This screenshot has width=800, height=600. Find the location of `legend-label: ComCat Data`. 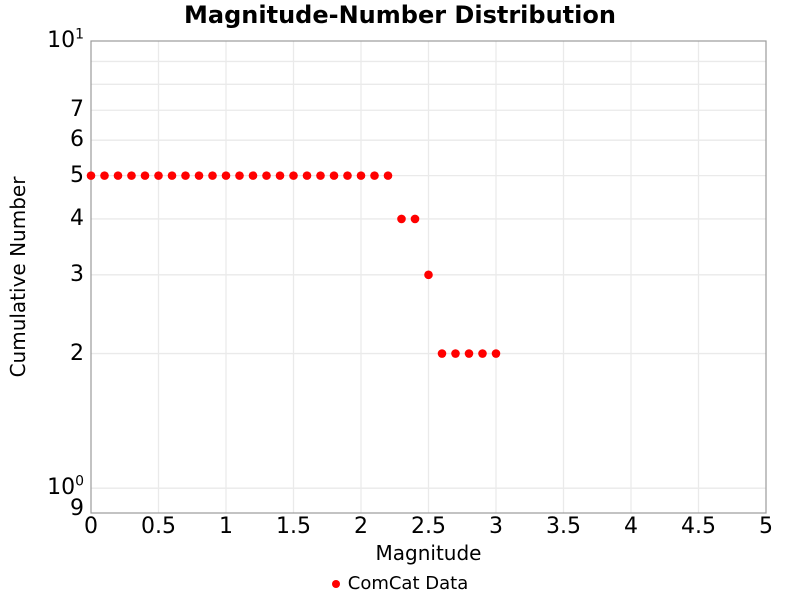

legend-label: ComCat Data is located at coordinates (408, 583).